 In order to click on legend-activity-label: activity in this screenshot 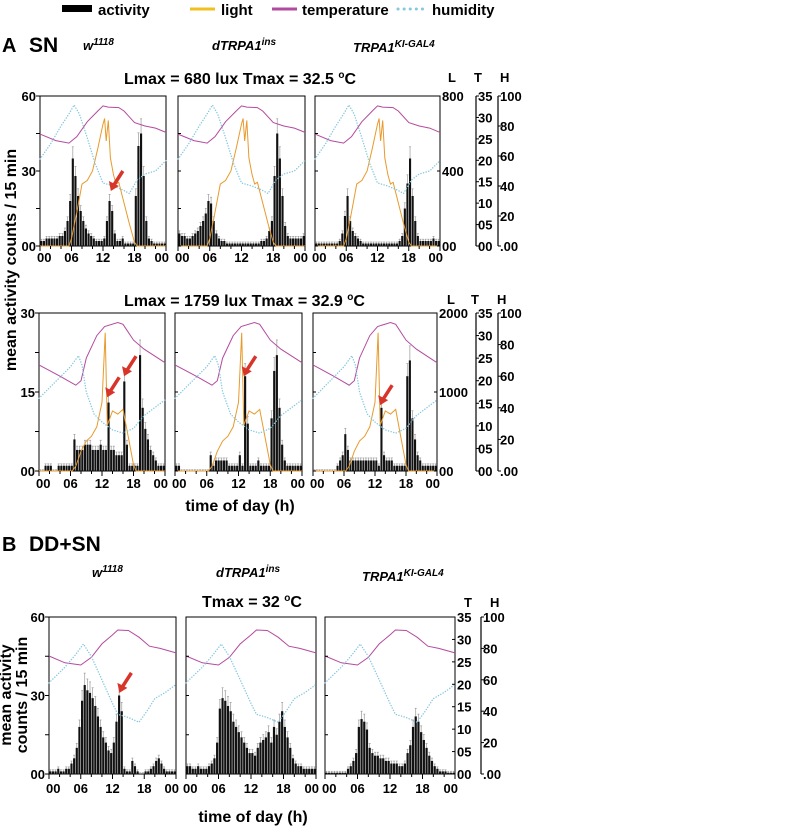, I will do `click(124, 10)`.